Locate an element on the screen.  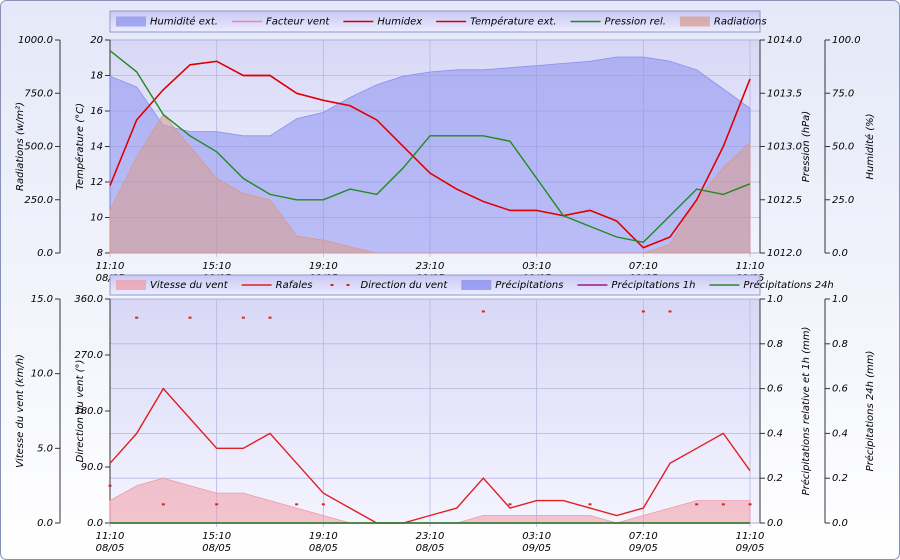
y-tick-label: 1013.0 is located at coordinates (784, 147).